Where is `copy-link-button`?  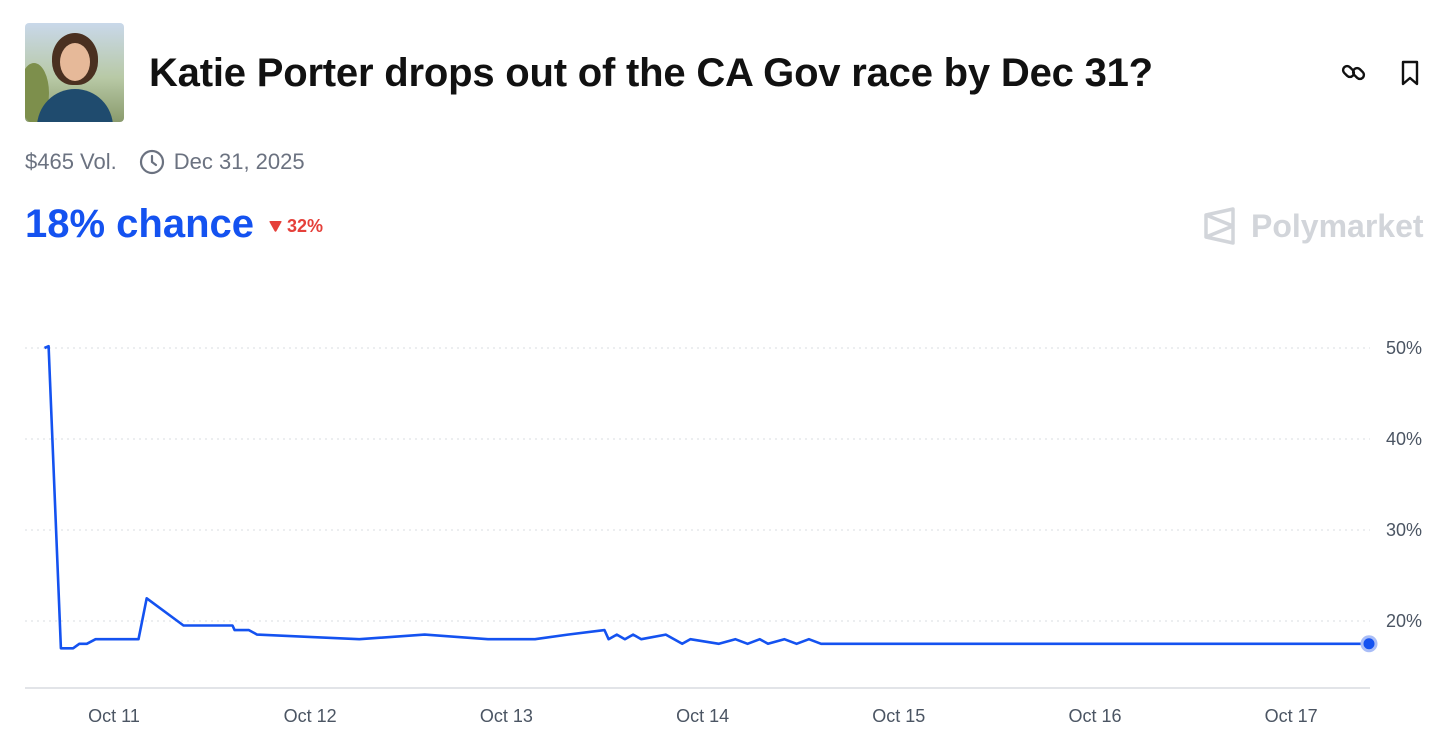
copy-link-button is located at coordinates (1354, 73).